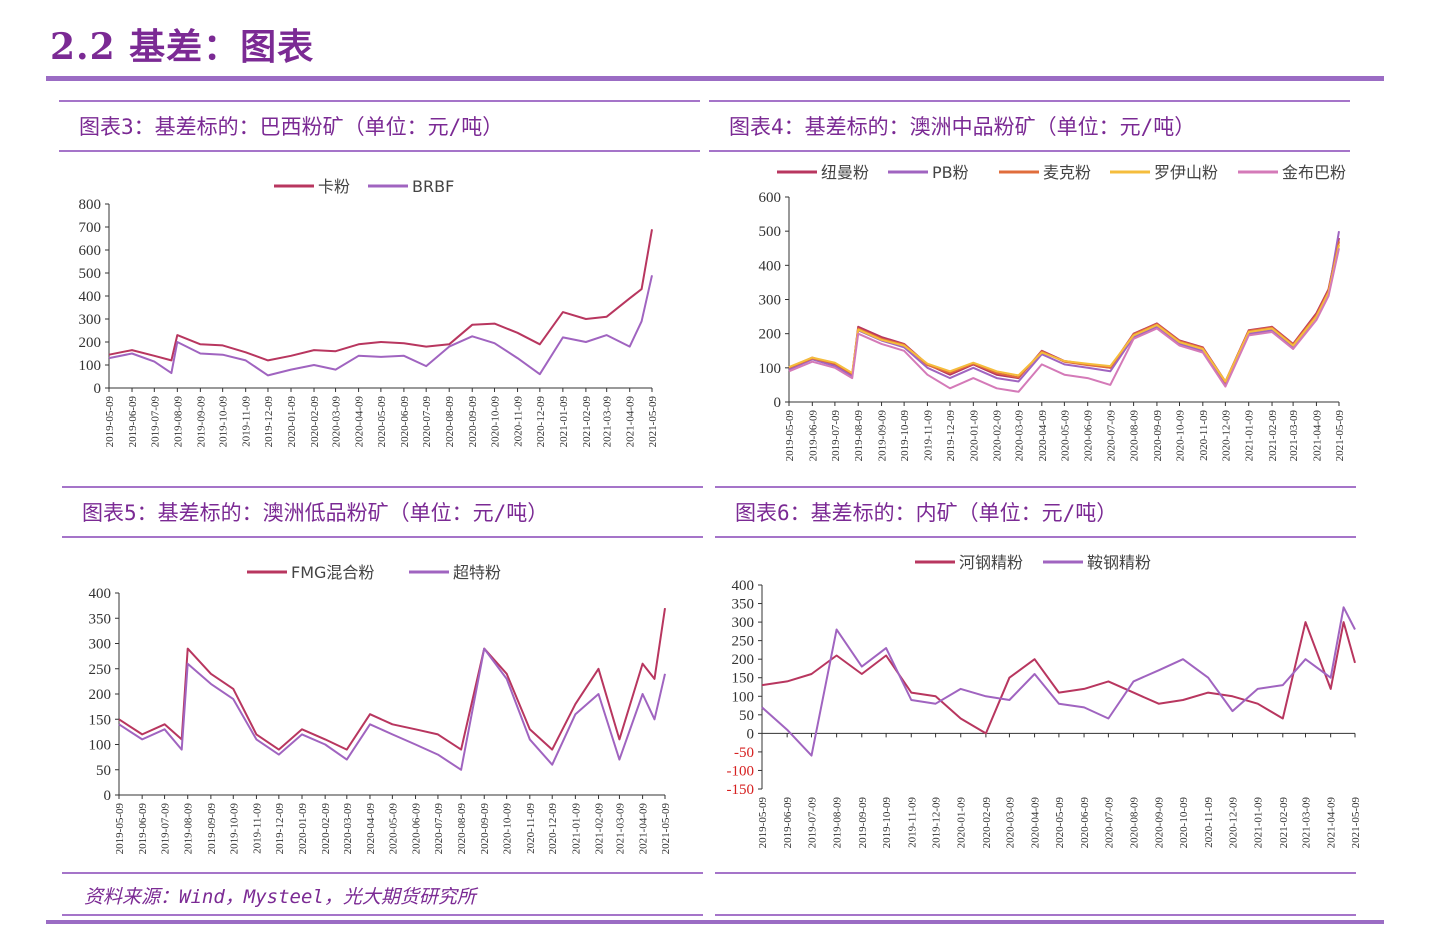 The image size is (1440, 928). What do you see at coordinates (743, 679) in the screenshot?
I see `y-tick-label: 150` at bounding box center [743, 679].